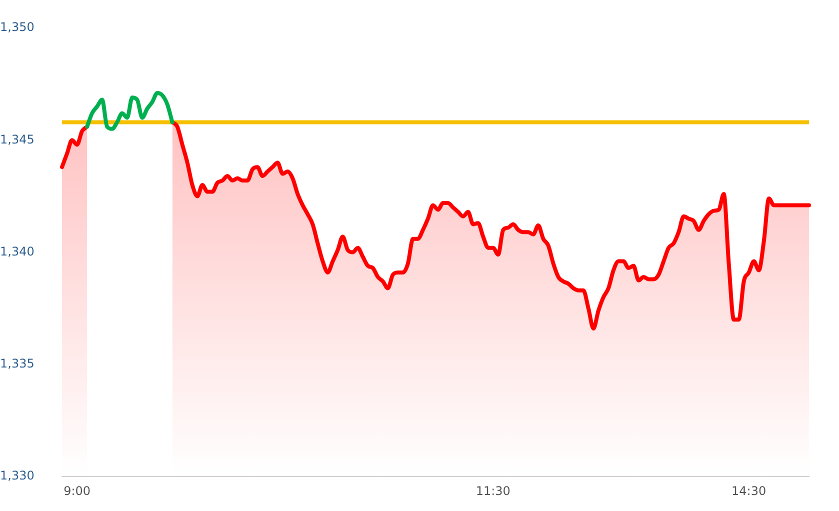 This screenshot has height=511, width=839. I want to click on y-tick-label: 1,330, so click(17, 475).